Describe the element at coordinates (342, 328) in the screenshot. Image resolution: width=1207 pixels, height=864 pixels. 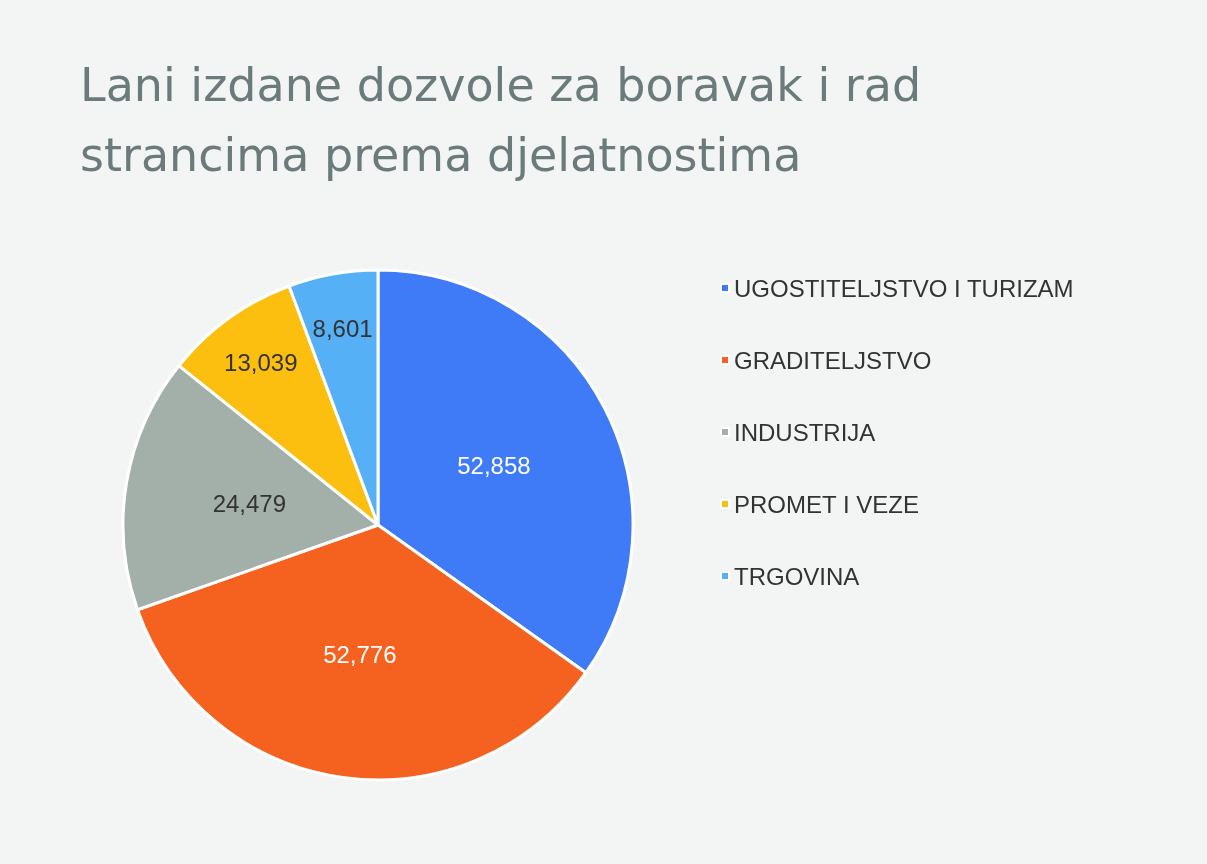
I see `data-label: 8,601` at that location.